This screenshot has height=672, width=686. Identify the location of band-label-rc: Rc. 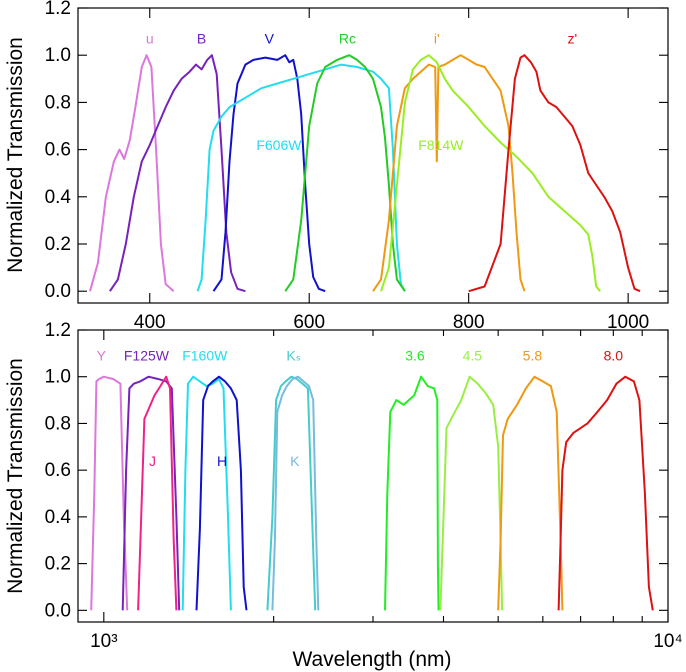
(347, 39).